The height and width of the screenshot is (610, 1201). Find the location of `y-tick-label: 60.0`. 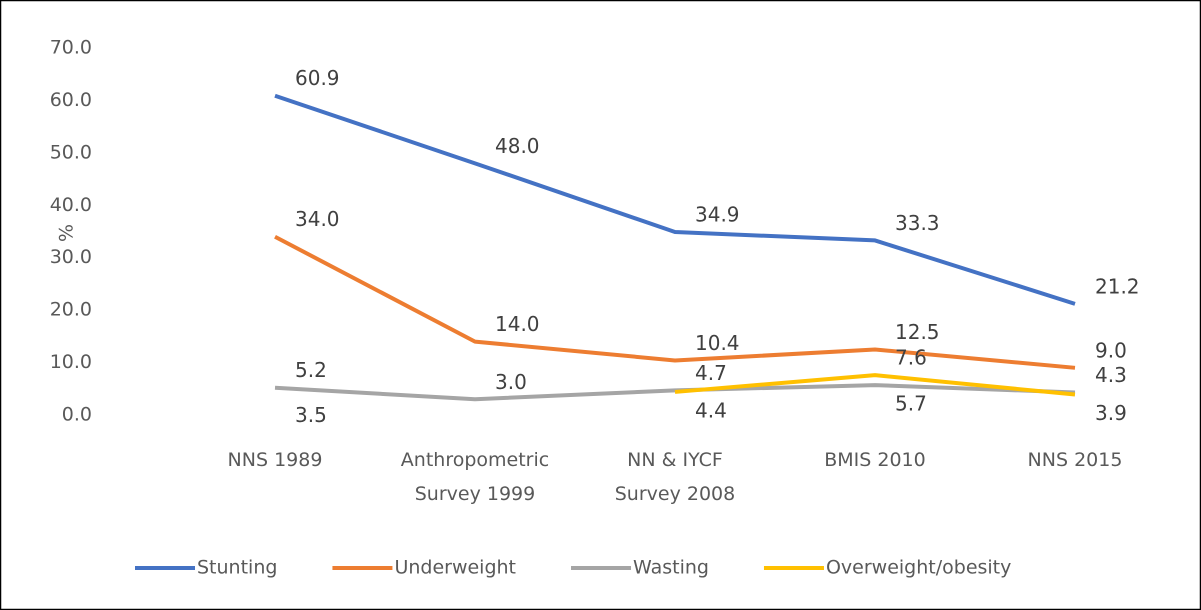

y-tick-label: 60.0 is located at coordinates (71, 100).